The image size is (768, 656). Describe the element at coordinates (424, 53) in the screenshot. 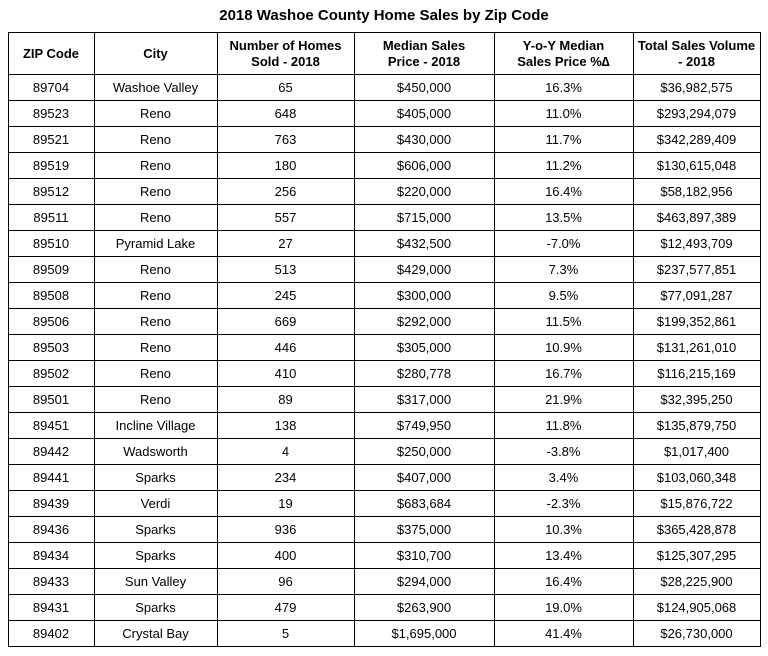

I see `median-price-header: Median Sales Price - 2018` at that location.